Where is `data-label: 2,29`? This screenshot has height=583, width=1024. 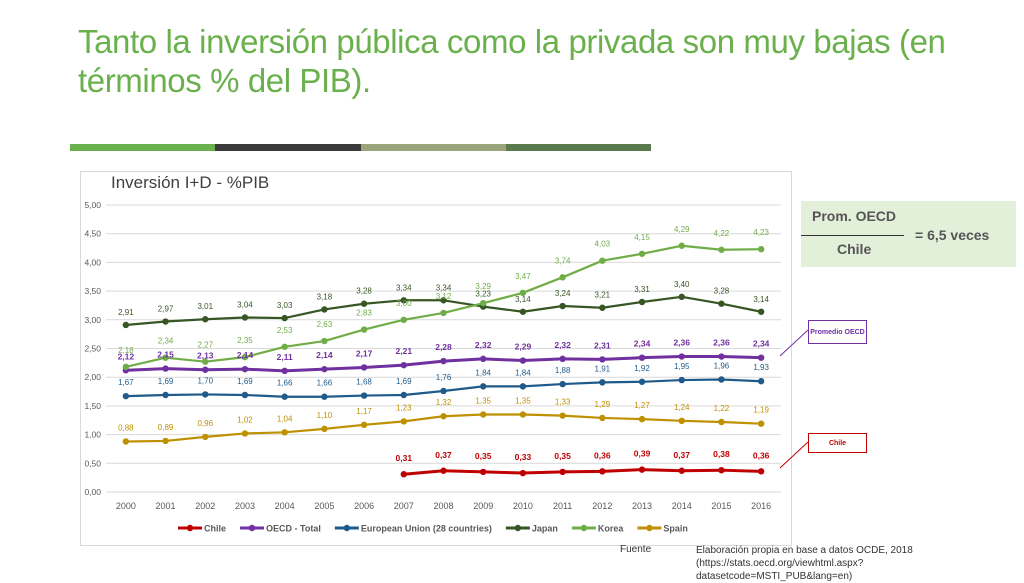 data-label: 2,29 is located at coordinates (523, 347).